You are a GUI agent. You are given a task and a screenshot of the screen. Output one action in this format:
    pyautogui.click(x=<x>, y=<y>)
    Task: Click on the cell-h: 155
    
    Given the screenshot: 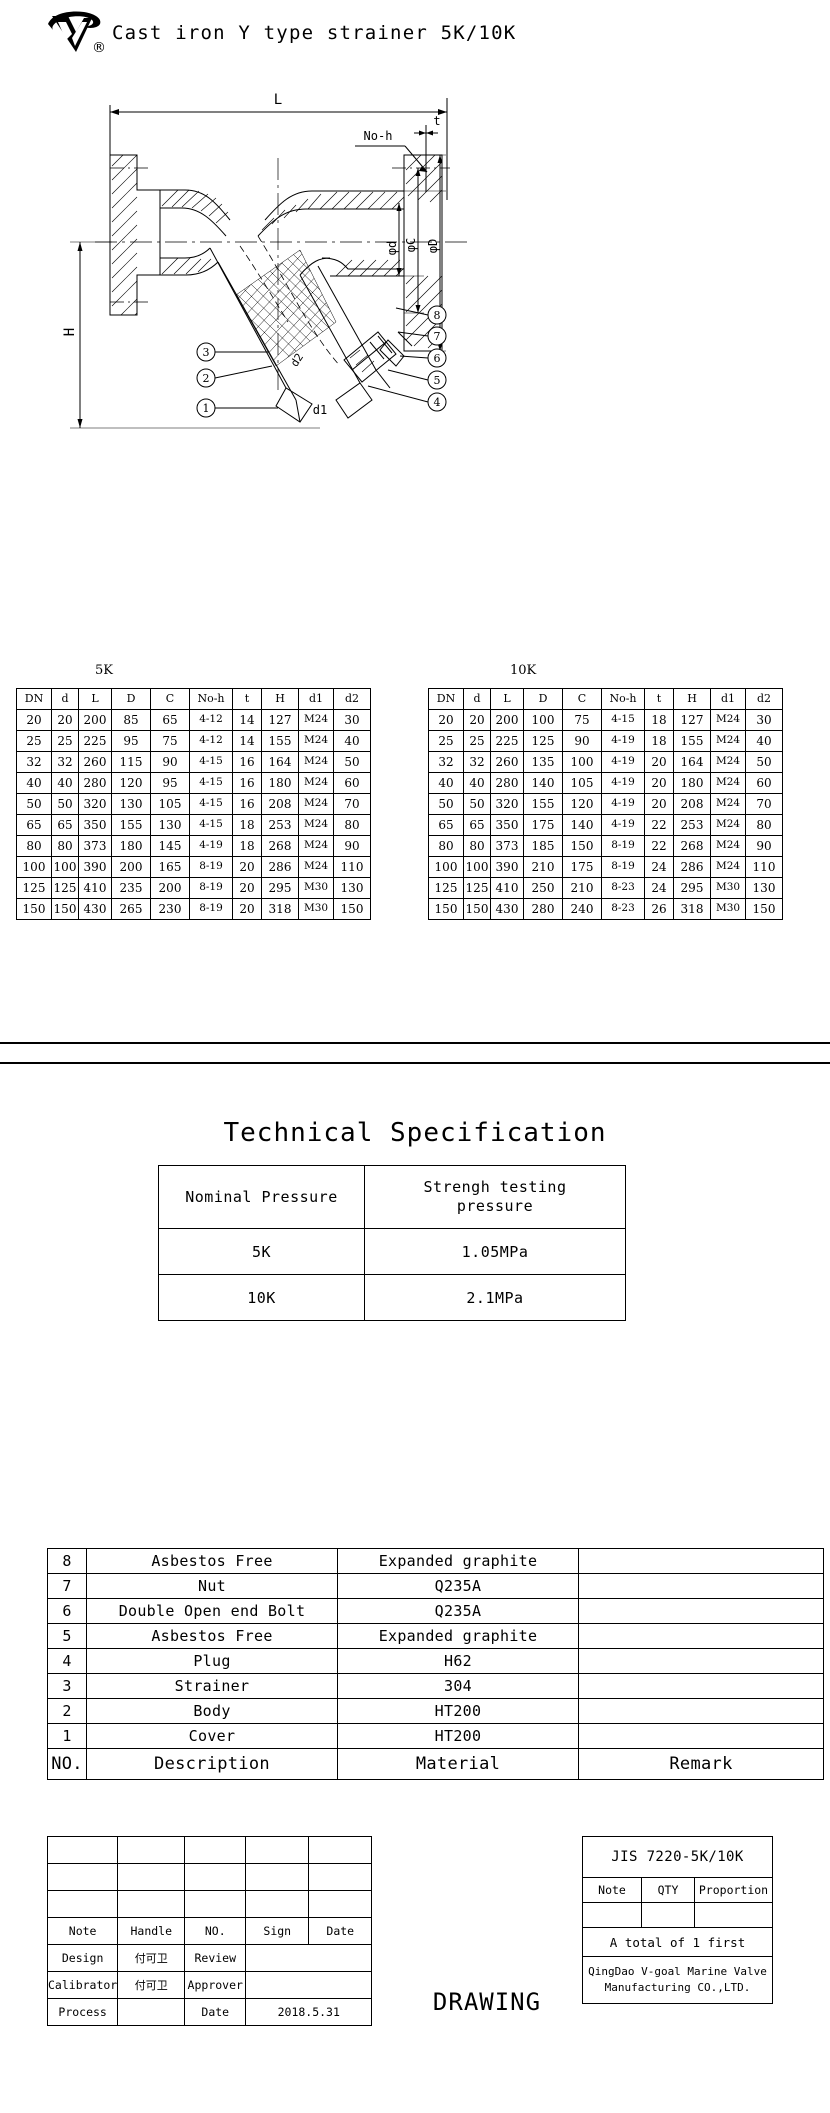 What is the action you would take?
    pyautogui.click(x=280, y=741)
    